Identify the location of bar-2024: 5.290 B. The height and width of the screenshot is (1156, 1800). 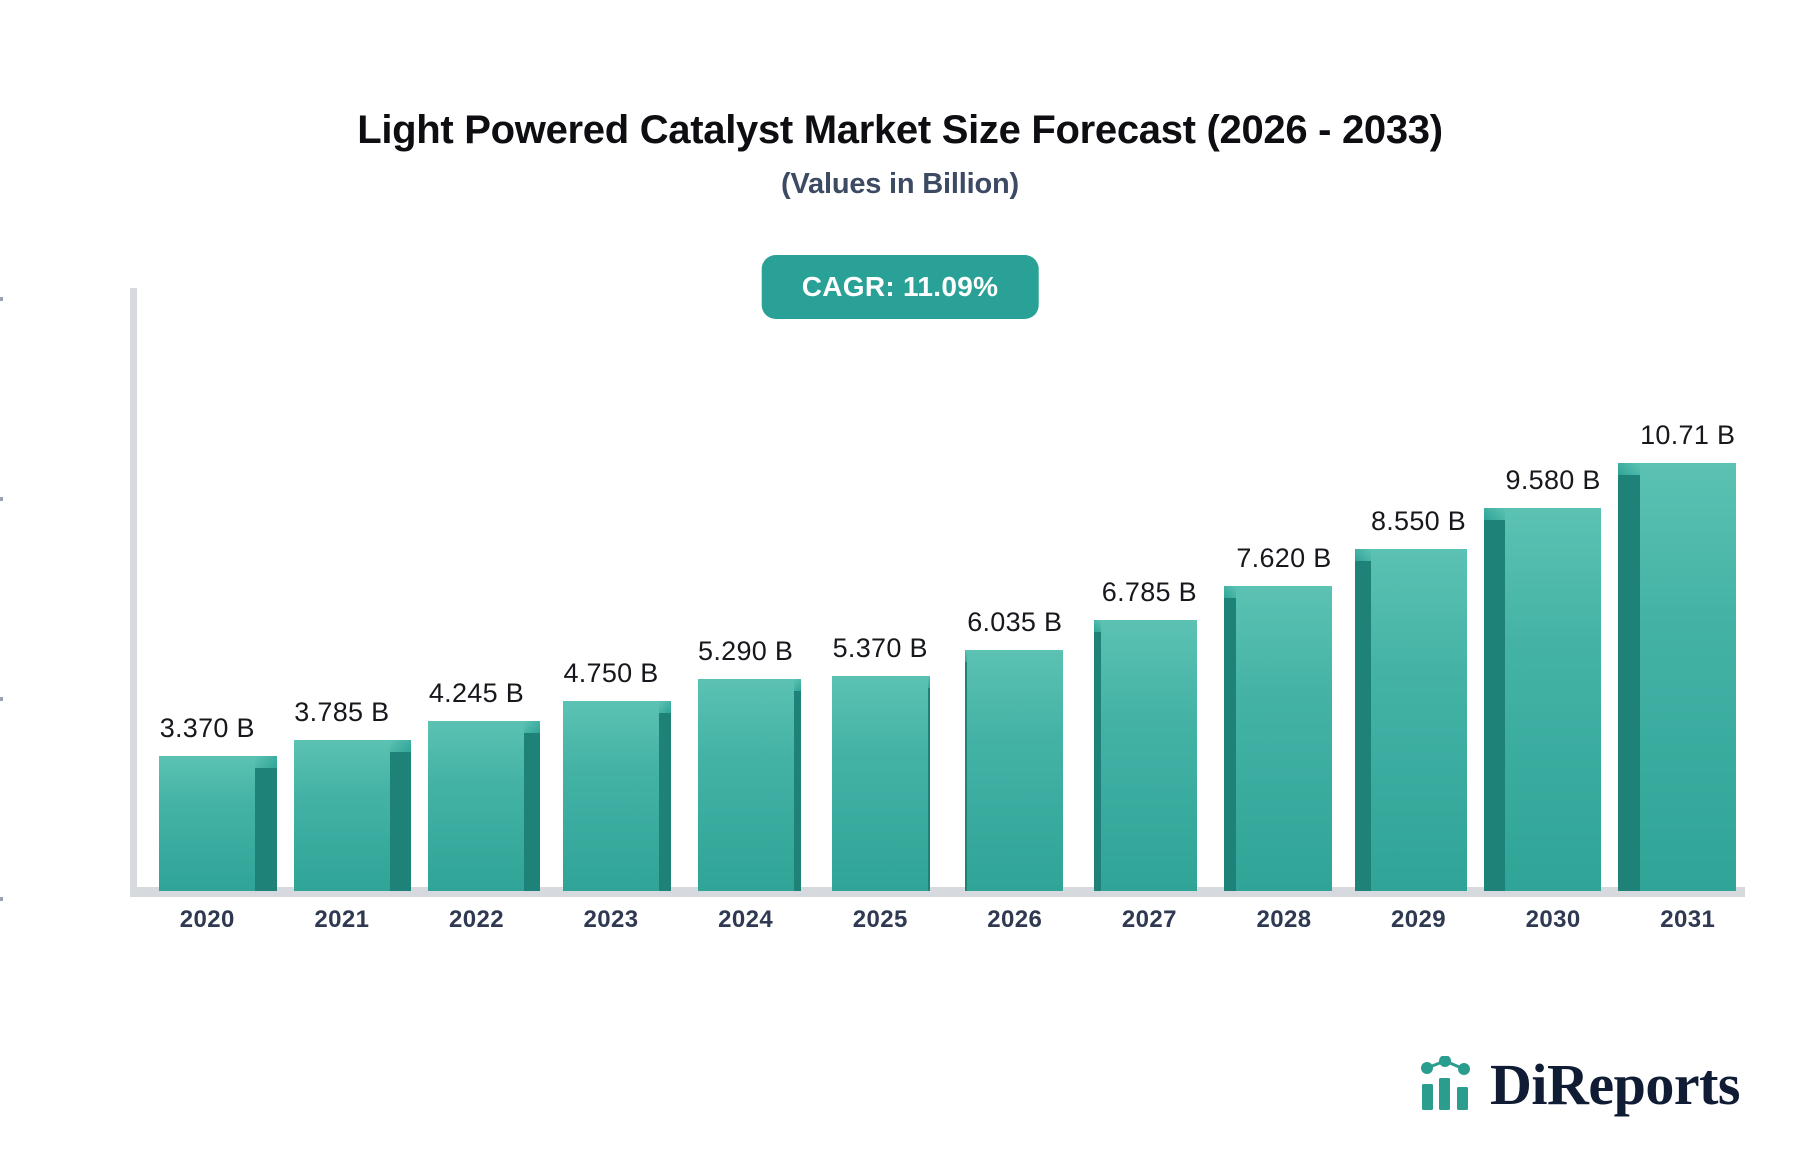
(749, 763).